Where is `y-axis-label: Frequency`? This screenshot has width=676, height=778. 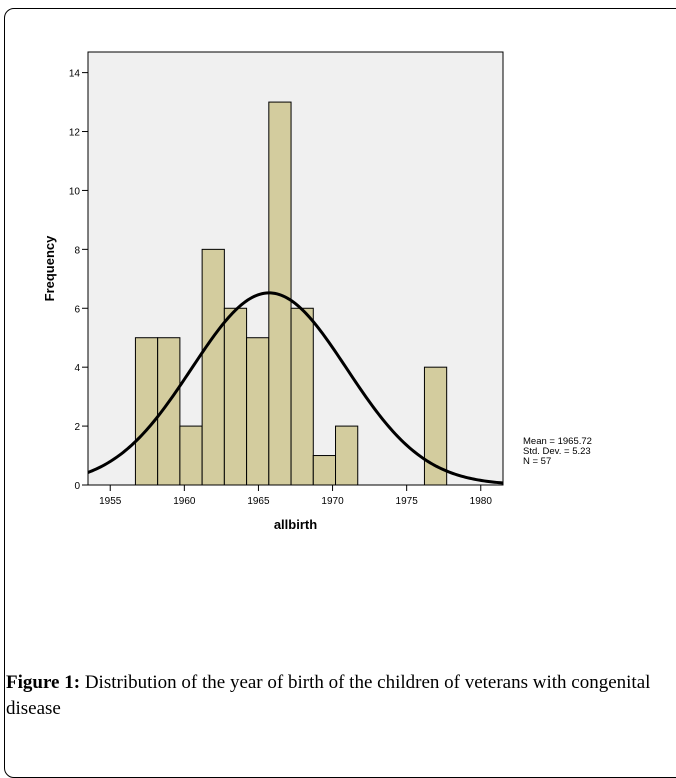 y-axis-label: Frequency is located at coordinates (49, 268).